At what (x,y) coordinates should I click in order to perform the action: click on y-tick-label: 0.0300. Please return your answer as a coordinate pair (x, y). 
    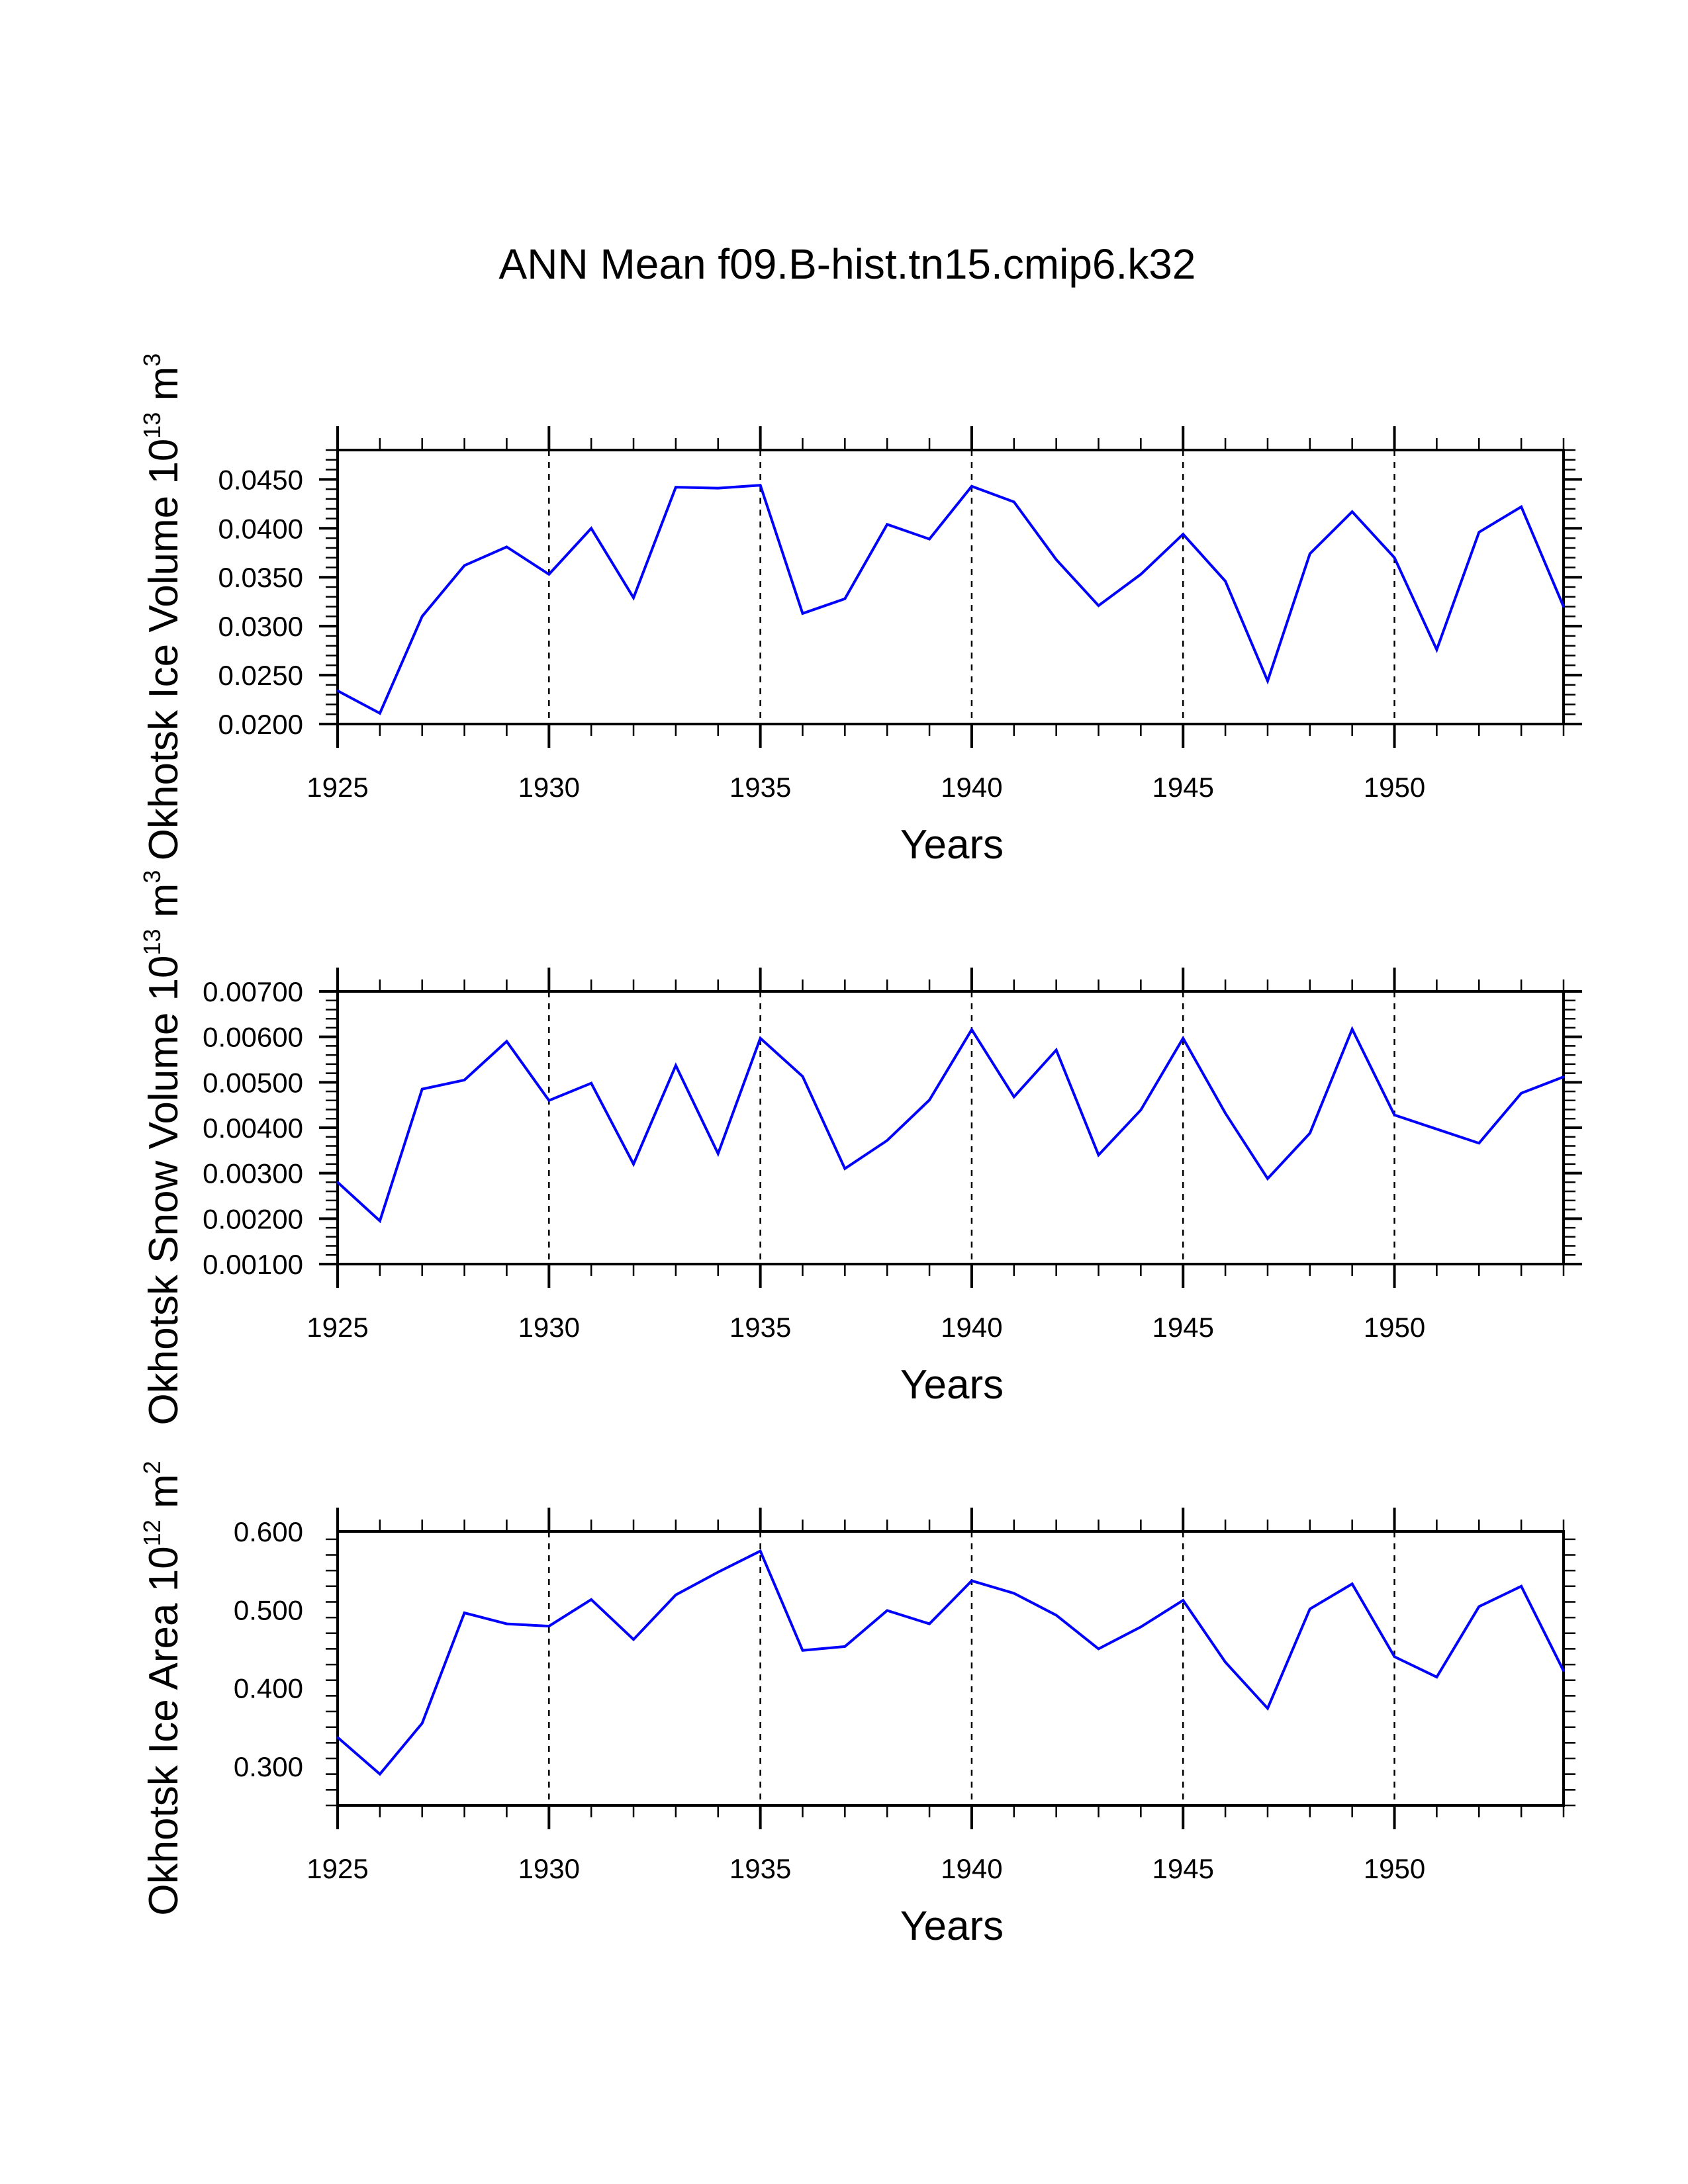
    Looking at the image, I should click on (260, 626).